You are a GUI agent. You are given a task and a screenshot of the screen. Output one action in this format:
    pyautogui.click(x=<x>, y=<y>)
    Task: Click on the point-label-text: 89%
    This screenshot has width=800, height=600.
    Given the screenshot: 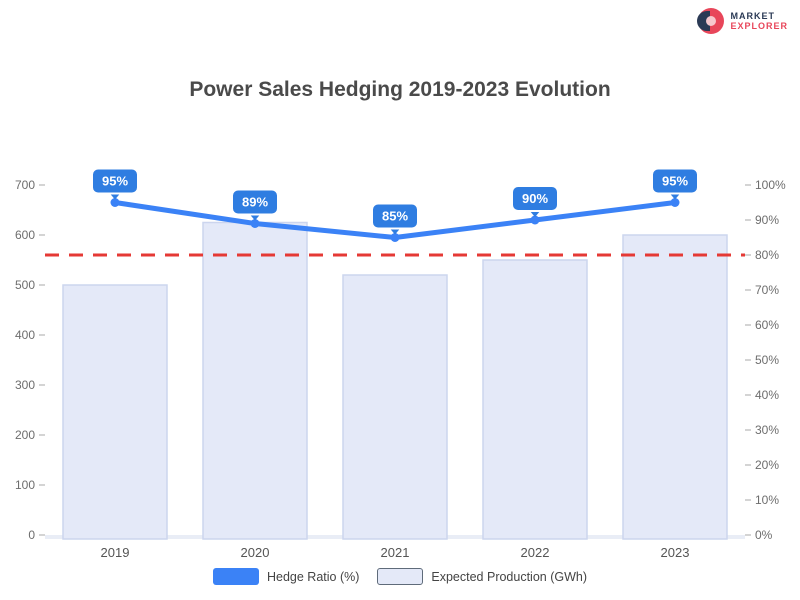 What is the action you would take?
    pyautogui.click(x=255, y=202)
    